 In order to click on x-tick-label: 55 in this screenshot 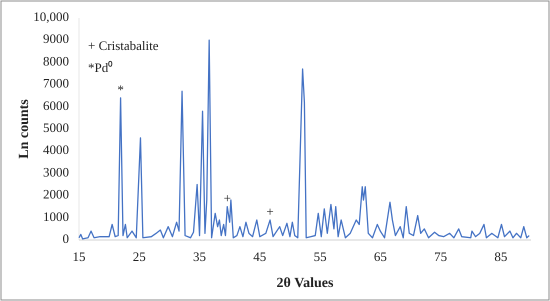, I will do `click(320, 256)`.